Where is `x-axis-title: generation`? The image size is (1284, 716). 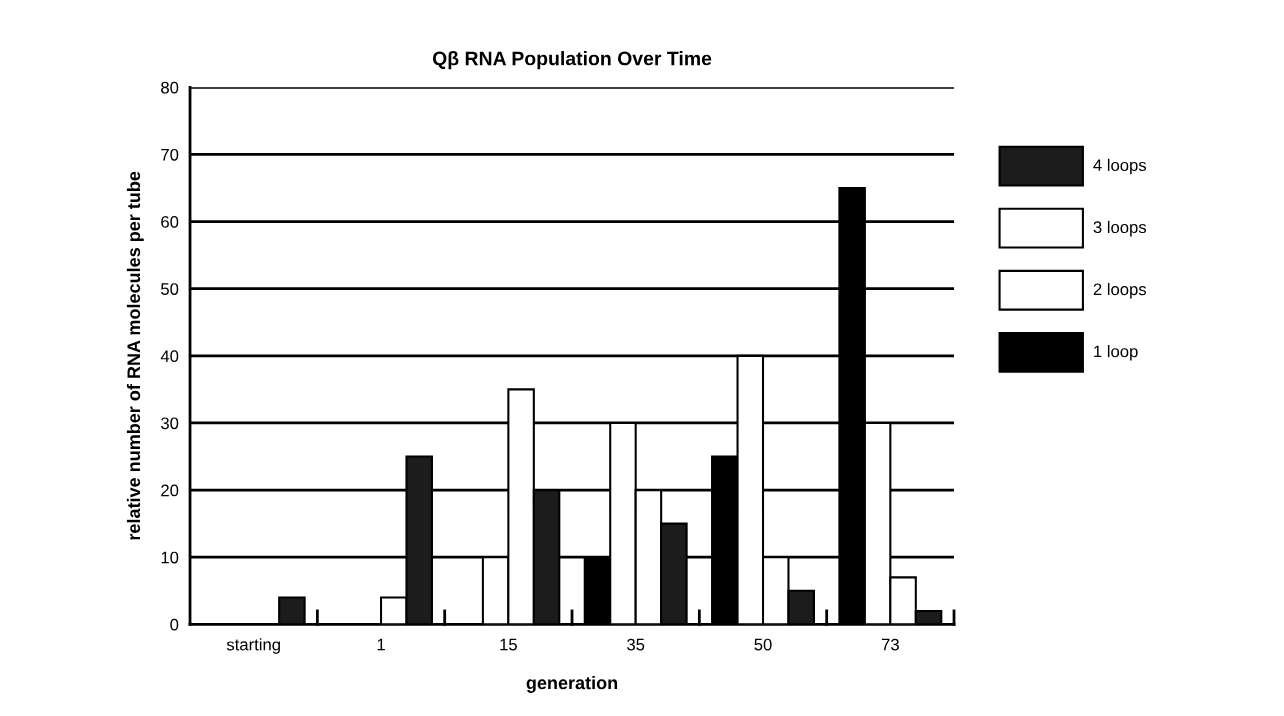
x-axis-title: generation is located at coordinates (572, 684).